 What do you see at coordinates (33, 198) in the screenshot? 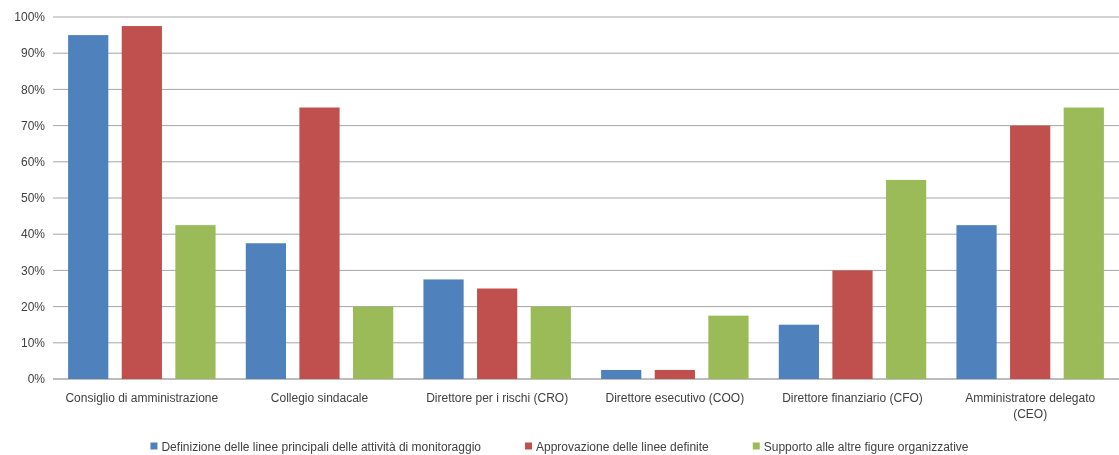
I see `y-tick-label: 50%` at bounding box center [33, 198].